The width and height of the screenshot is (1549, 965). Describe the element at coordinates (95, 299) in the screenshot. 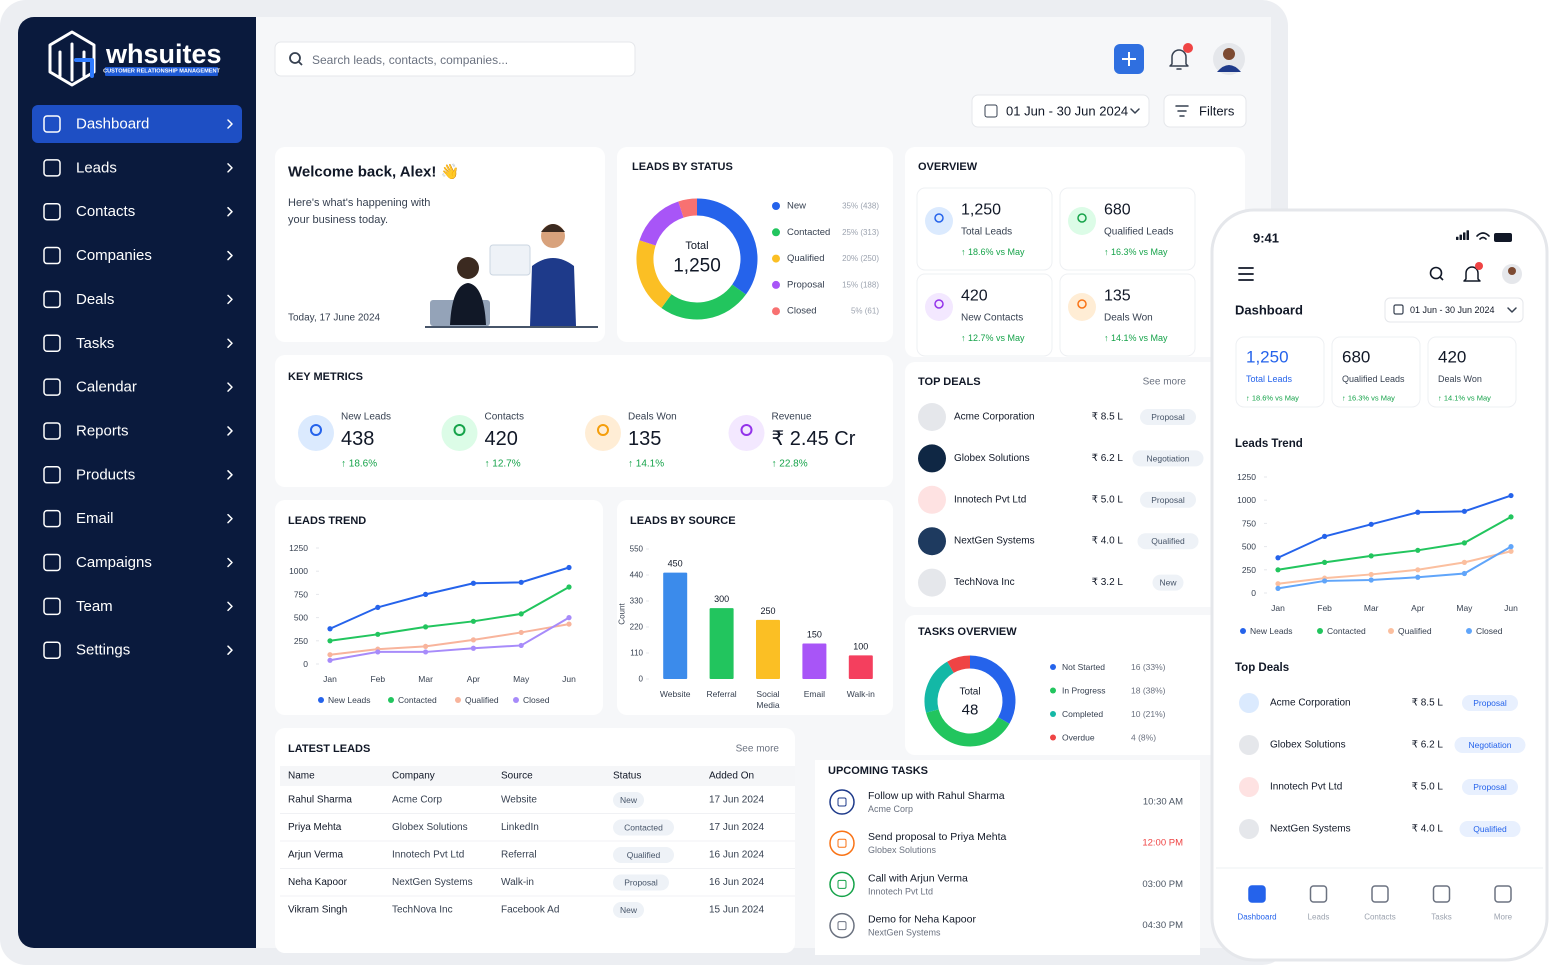

I see `menu-item: Deals` at that location.